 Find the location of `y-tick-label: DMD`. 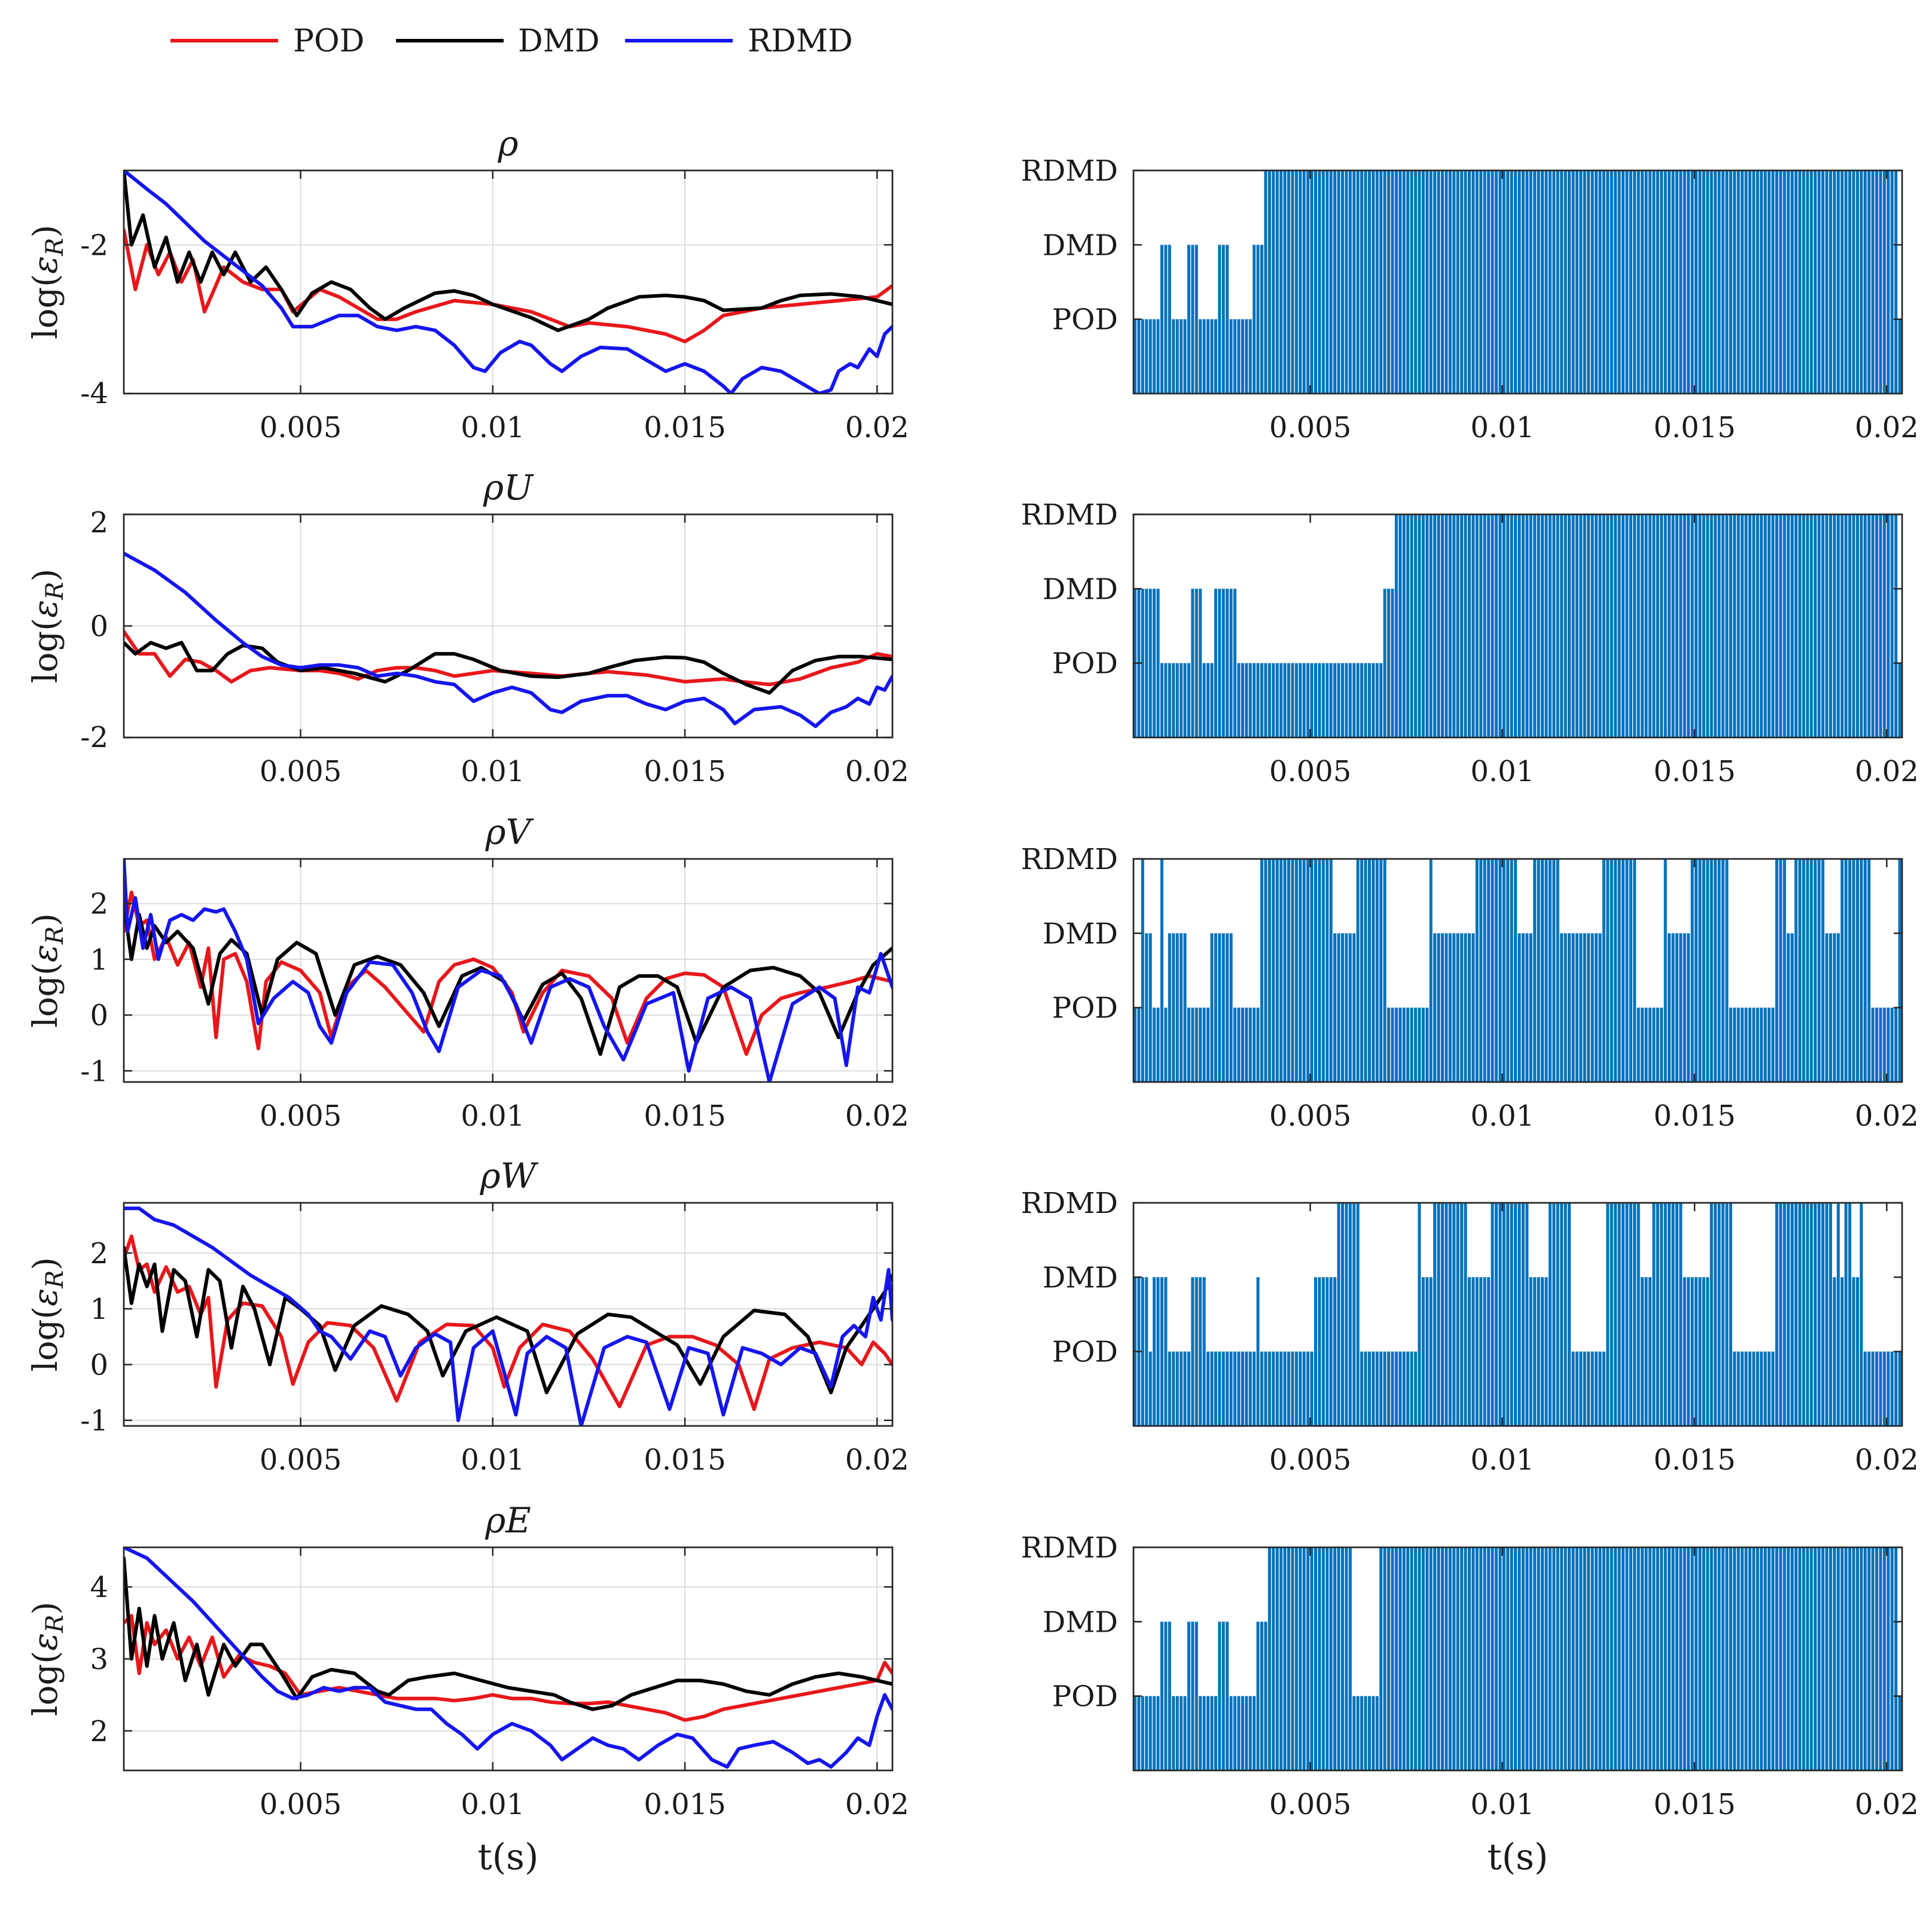

y-tick-label: DMD is located at coordinates (1080, 245).